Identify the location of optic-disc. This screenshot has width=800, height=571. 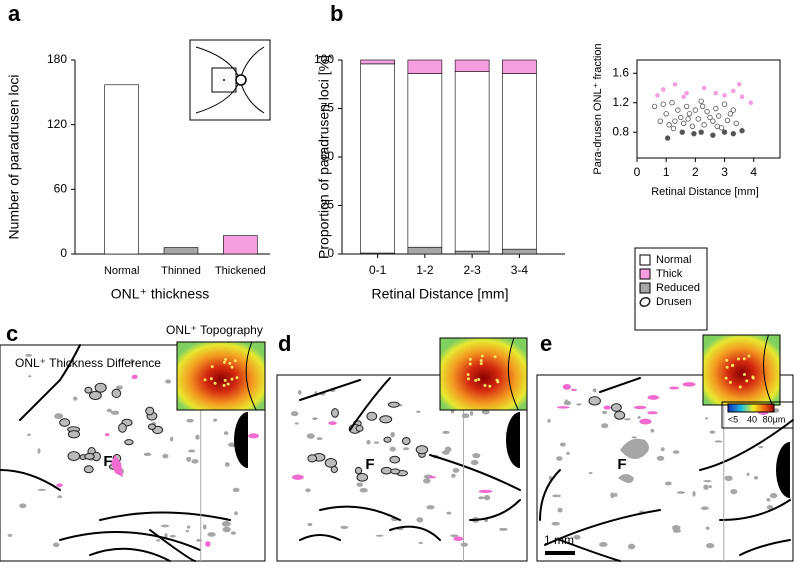
(513, 440).